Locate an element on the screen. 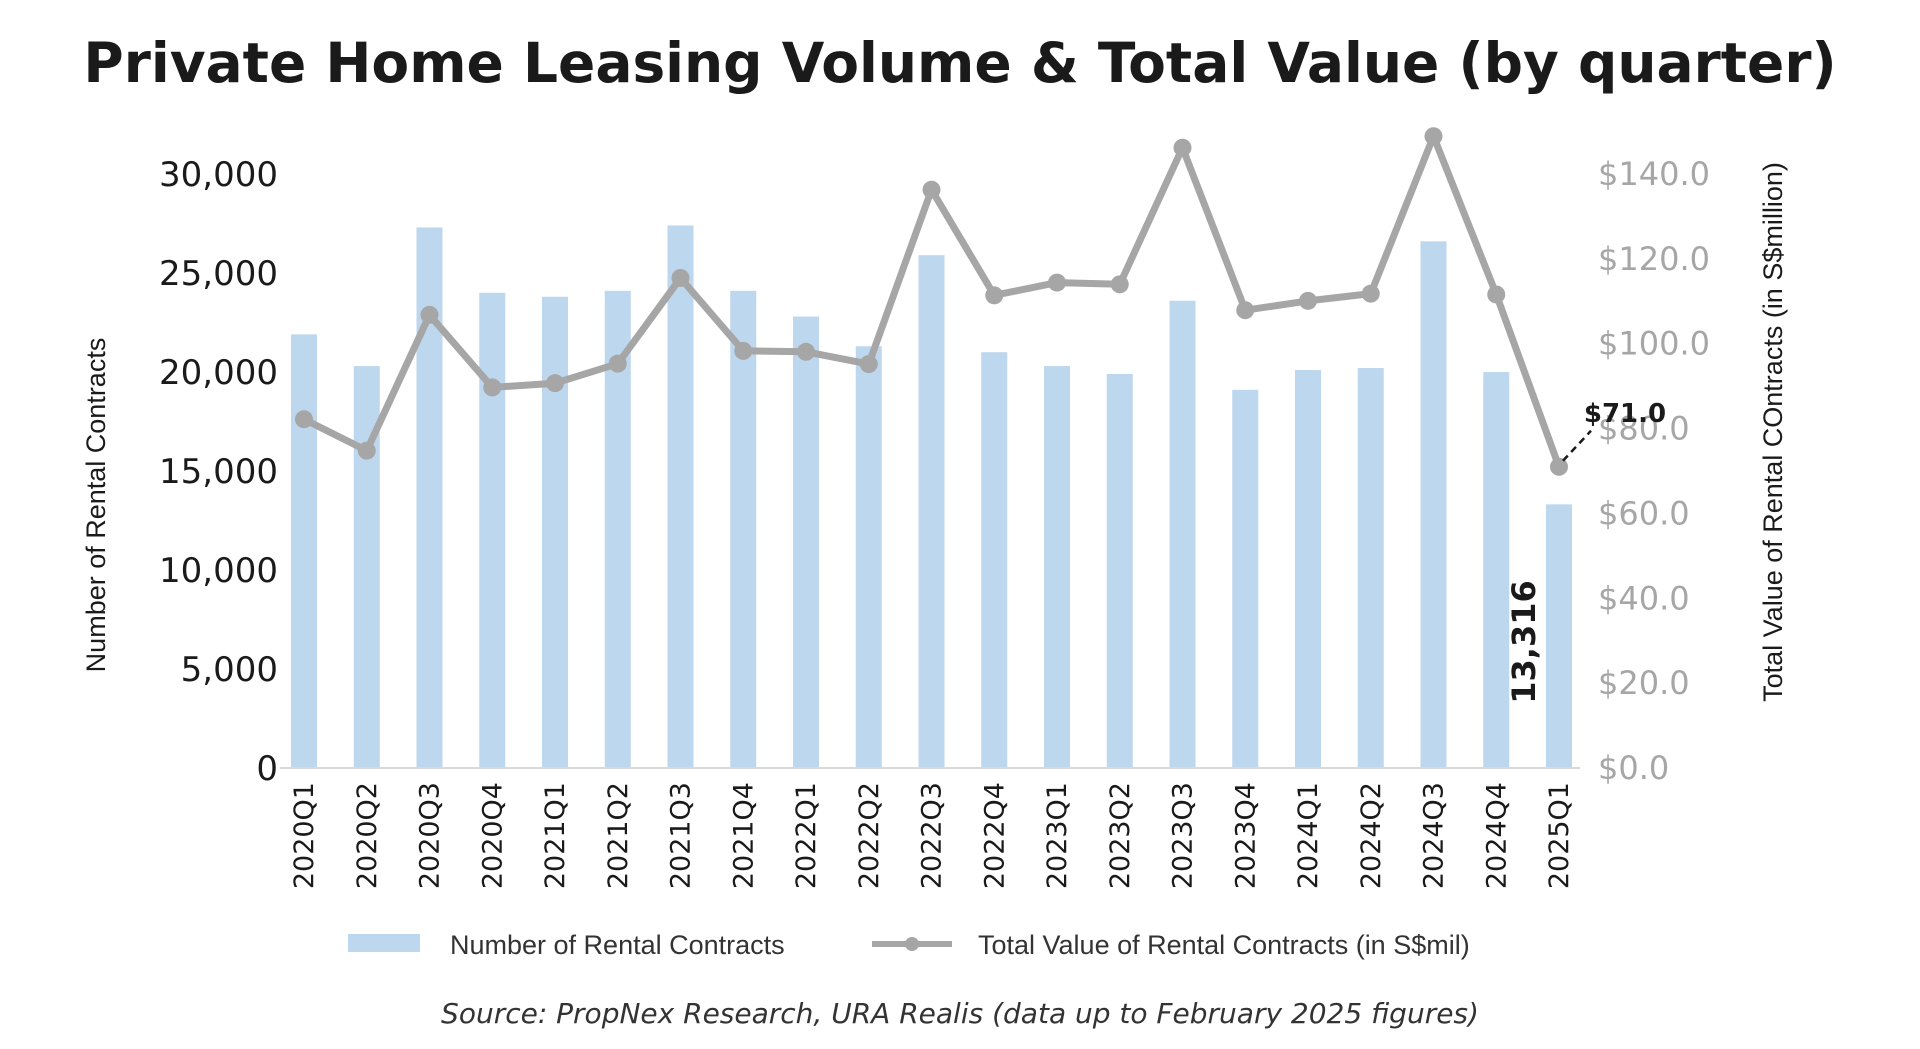 This screenshot has width=1920, height=1049. left-axis-ticks: 30,000 25,000 20,000 15,000 10,000 5,000 0 is located at coordinates (218, 472).